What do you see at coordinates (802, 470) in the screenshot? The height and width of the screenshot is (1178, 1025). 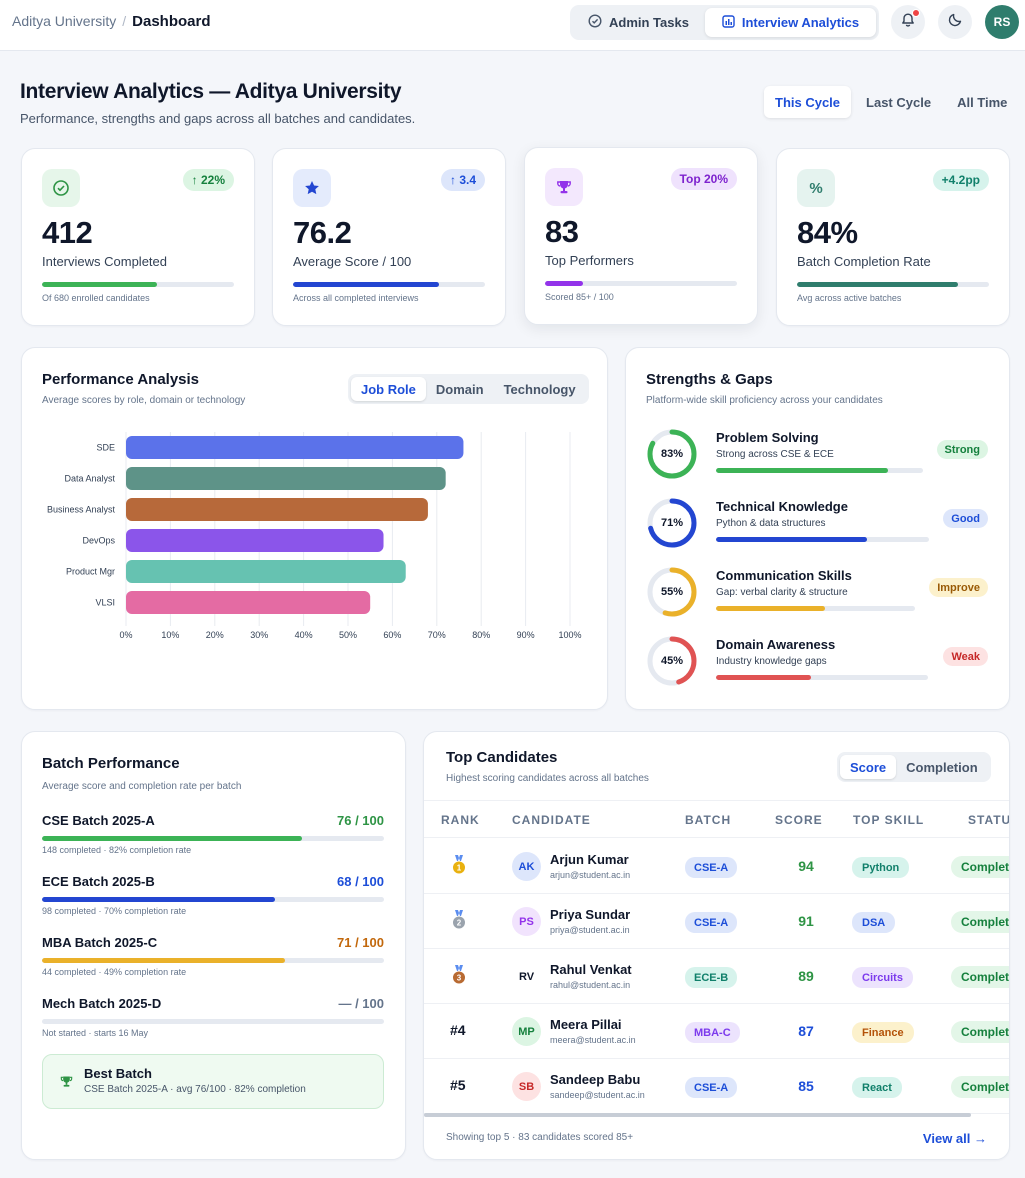 I see `skill-track-fill` at bounding box center [802, 470].